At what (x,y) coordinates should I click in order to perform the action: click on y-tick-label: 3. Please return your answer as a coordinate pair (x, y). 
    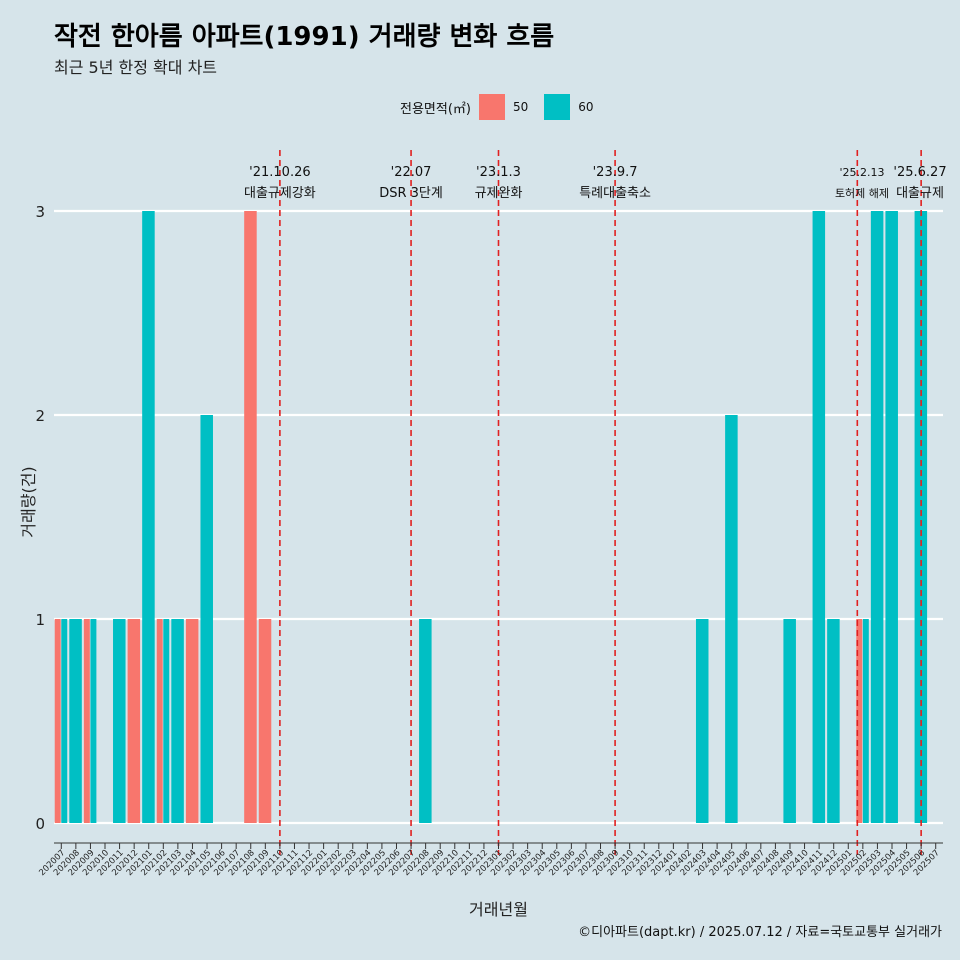
    Looking at the image, I should click on (40, 212).